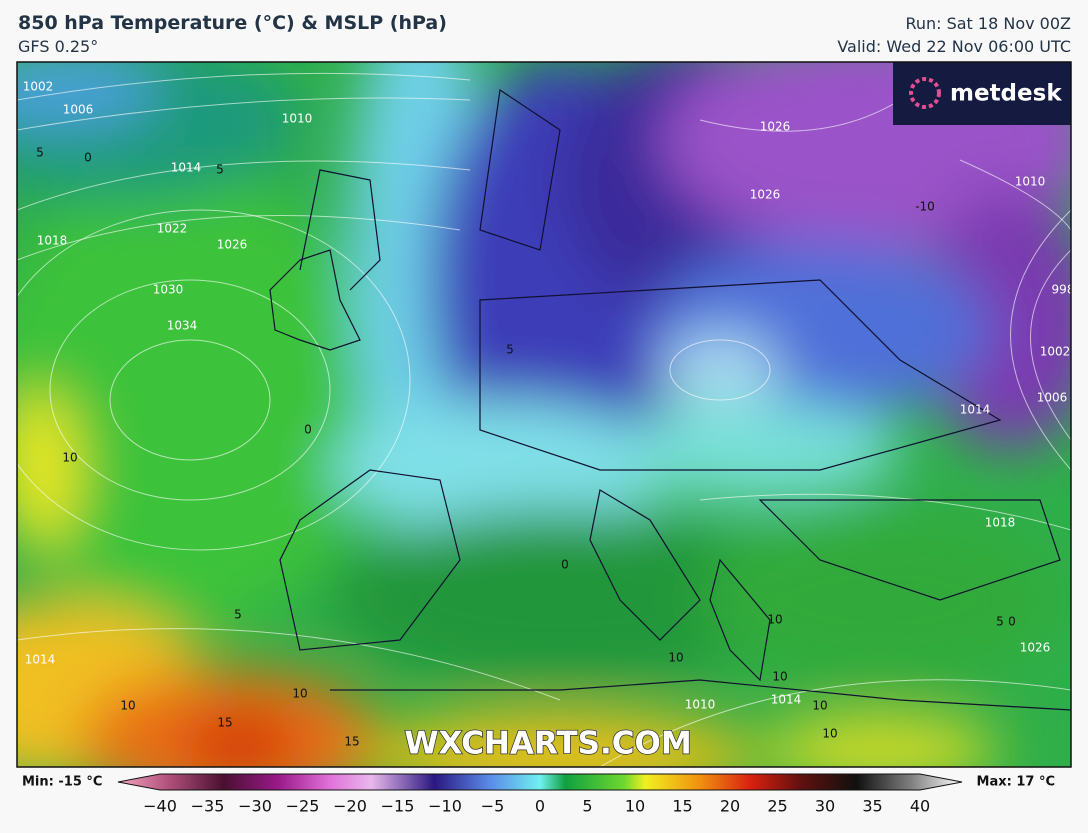  I want to click on colorbar-tick-label: −5, so click(493, 806).